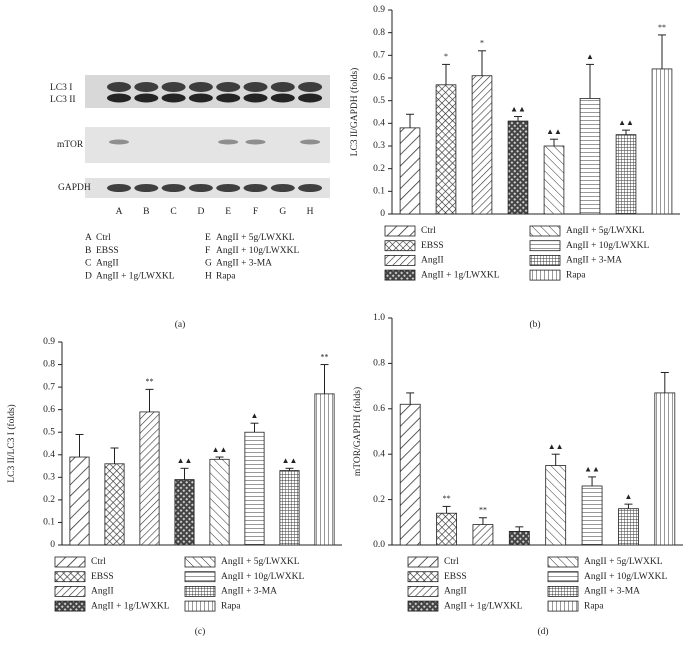  What do you see at coordinates (379, 192) in the screenshot?
I see `y-tick-label: 0.1` at bounding box center [379, 192].